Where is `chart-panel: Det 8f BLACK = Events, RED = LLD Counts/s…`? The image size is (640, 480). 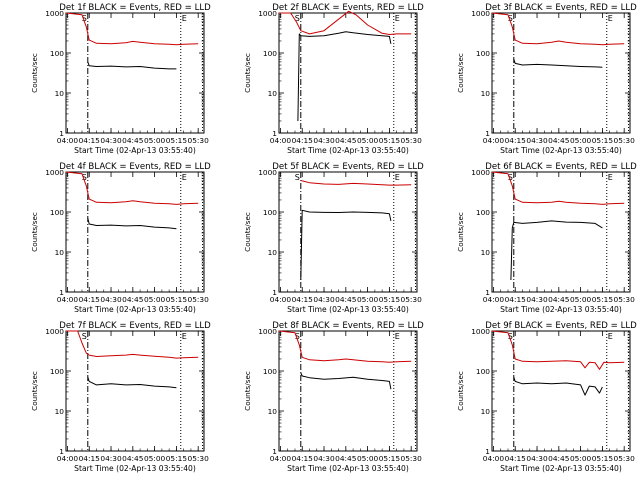 chart-panel: Det 8f BLACK = Events, RED = LLD Counts/s… is located at coordinates (333, 397).